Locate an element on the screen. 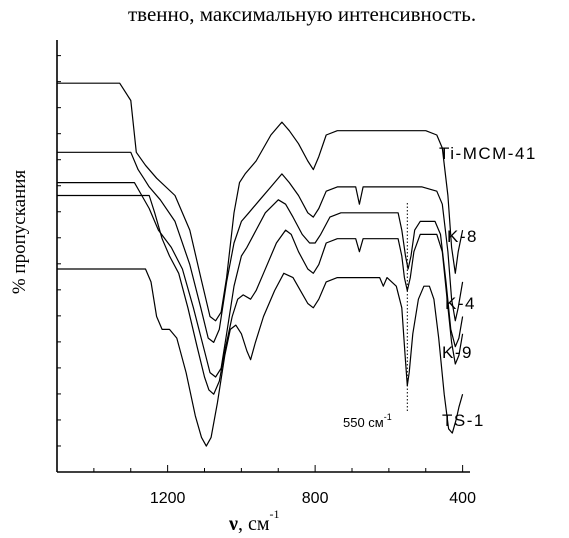 This screenshot has width=569, height=538. x-tick-label: 1200 is located at coordinates (168, 498).